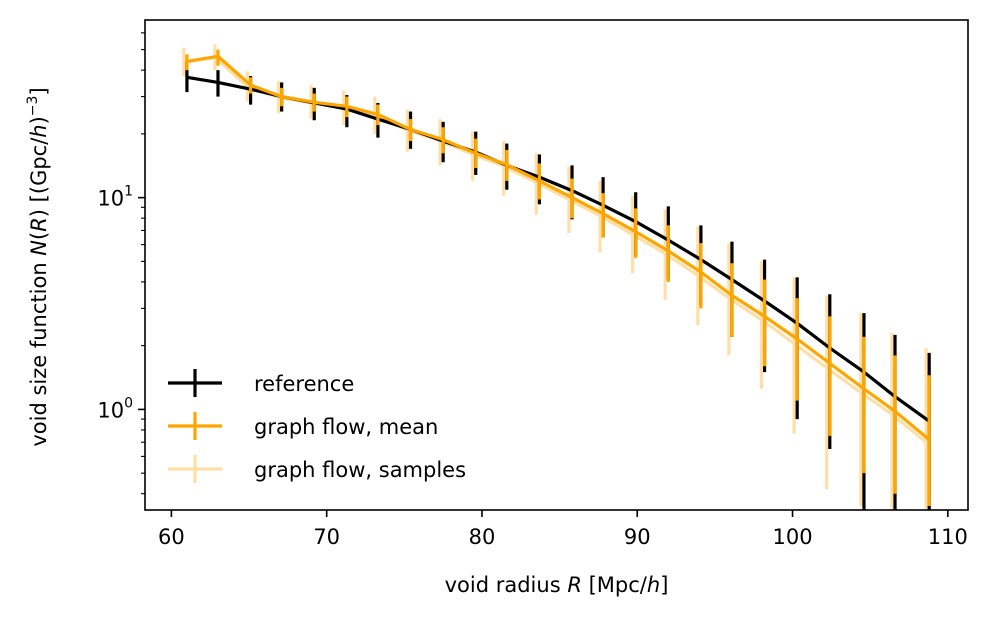 The width and height of the screenshot is (996, 626). What do you see at coordinates (346, 427) in the screenshot?
I see `legend-label: graph flow, mean` at bounding box center [346, 427].